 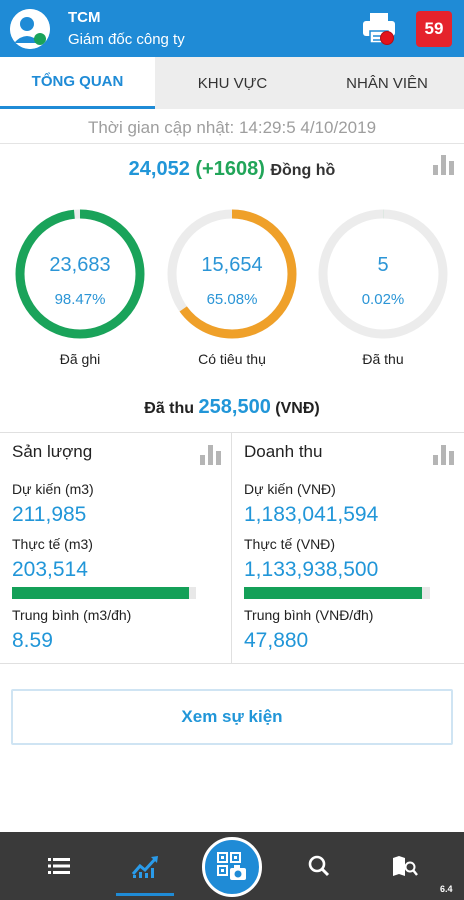 I want to click on chart-line-icon, so click(x=144, y=867).